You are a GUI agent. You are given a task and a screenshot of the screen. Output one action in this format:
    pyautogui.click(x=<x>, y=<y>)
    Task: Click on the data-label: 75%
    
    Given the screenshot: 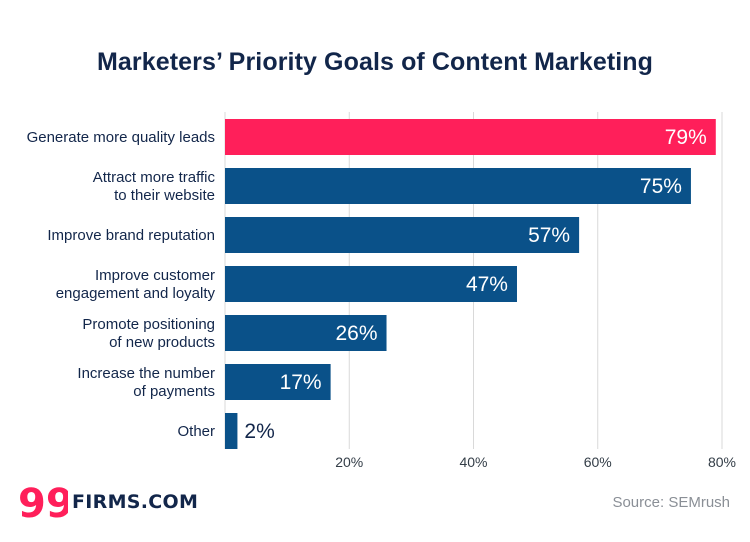 What is the action you would take?
    pyautogui.click(x=661, y=186)
    